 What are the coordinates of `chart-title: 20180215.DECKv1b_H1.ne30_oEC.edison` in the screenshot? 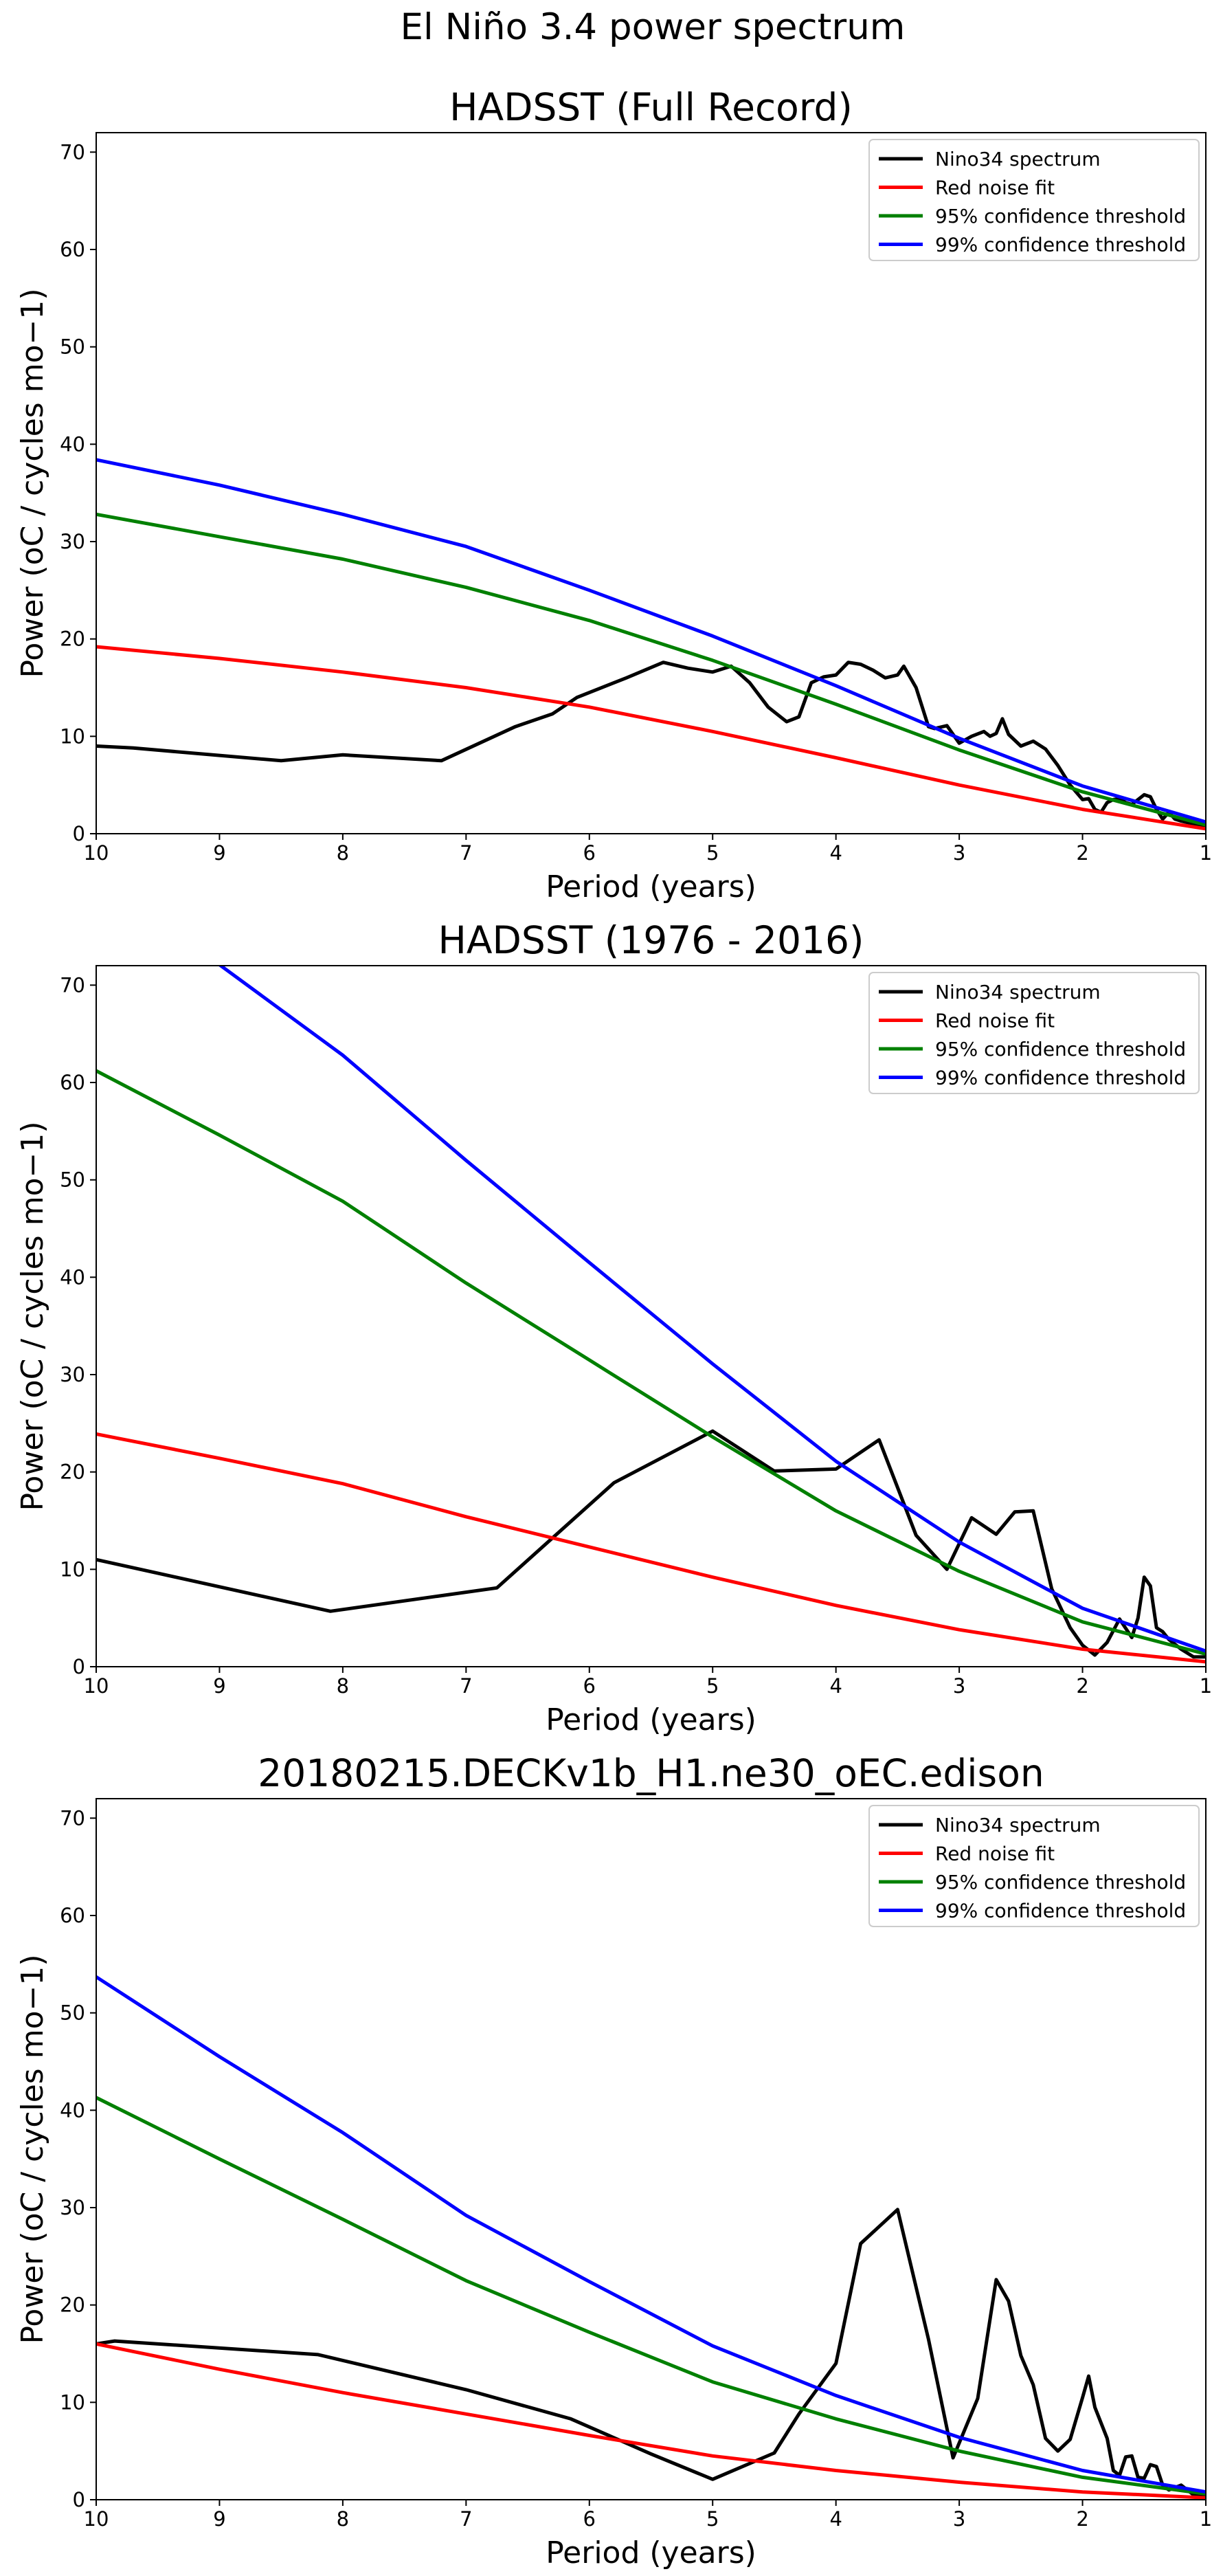 It's located at (651, 1773).